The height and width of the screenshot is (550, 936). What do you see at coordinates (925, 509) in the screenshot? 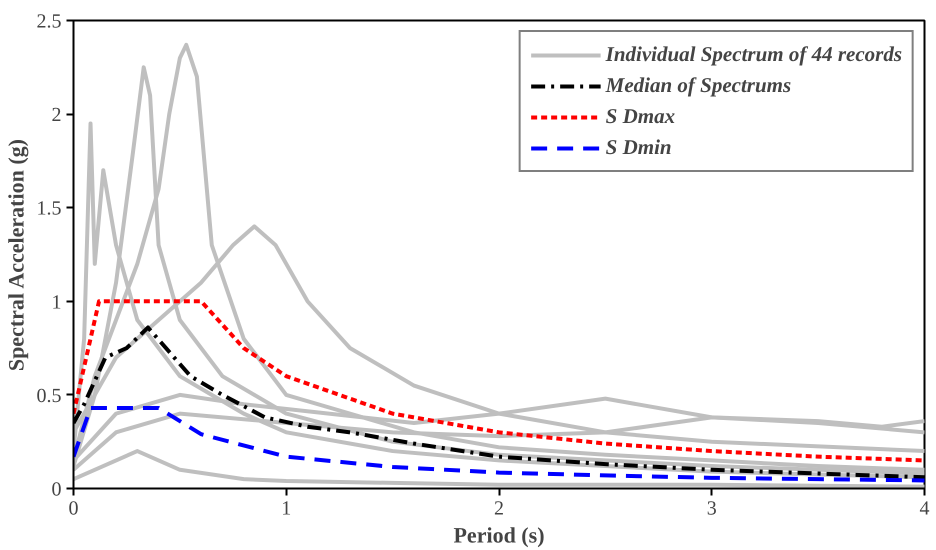
I see `x-tick-label: 4` at bounding box center [925, 509].